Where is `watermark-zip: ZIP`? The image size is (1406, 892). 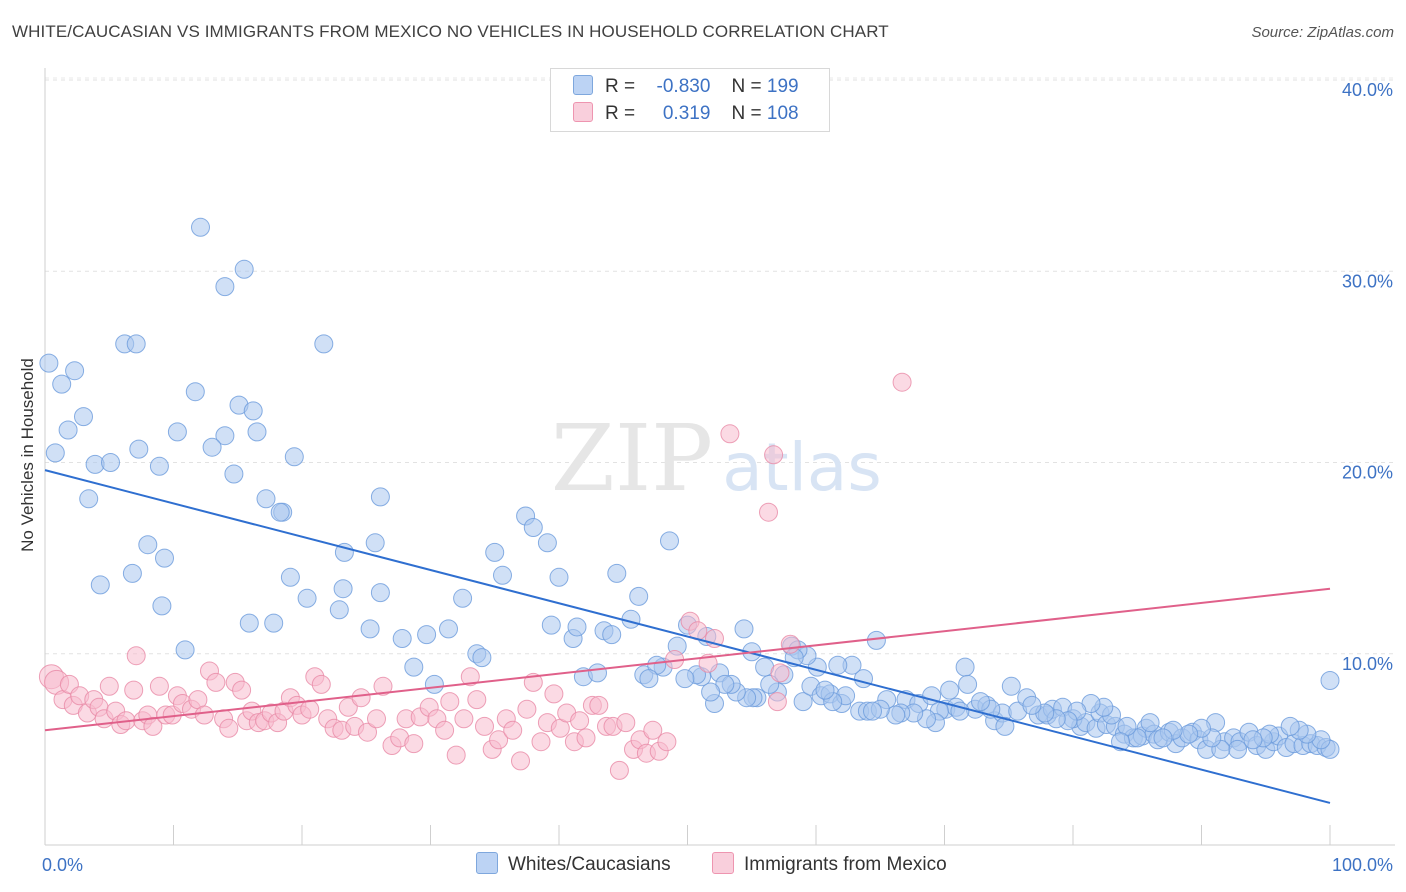 watermark-zip: ZIP is located at coordinates (632, 458).